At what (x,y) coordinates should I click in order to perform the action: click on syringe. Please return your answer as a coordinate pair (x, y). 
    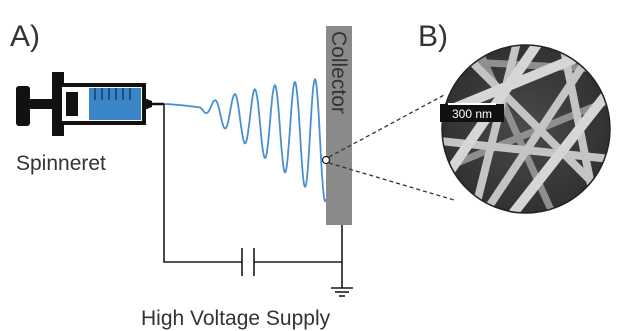
    Looking at the image, I should click on (90, 104).